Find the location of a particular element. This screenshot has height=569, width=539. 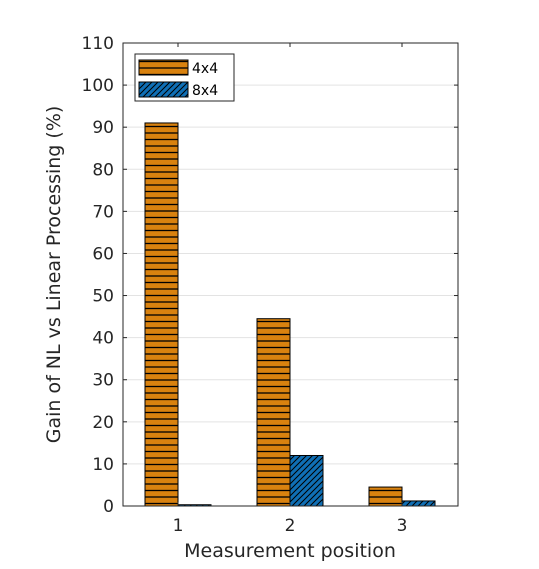

legend-swatch-4x4 is located at coordinates (163, 67).